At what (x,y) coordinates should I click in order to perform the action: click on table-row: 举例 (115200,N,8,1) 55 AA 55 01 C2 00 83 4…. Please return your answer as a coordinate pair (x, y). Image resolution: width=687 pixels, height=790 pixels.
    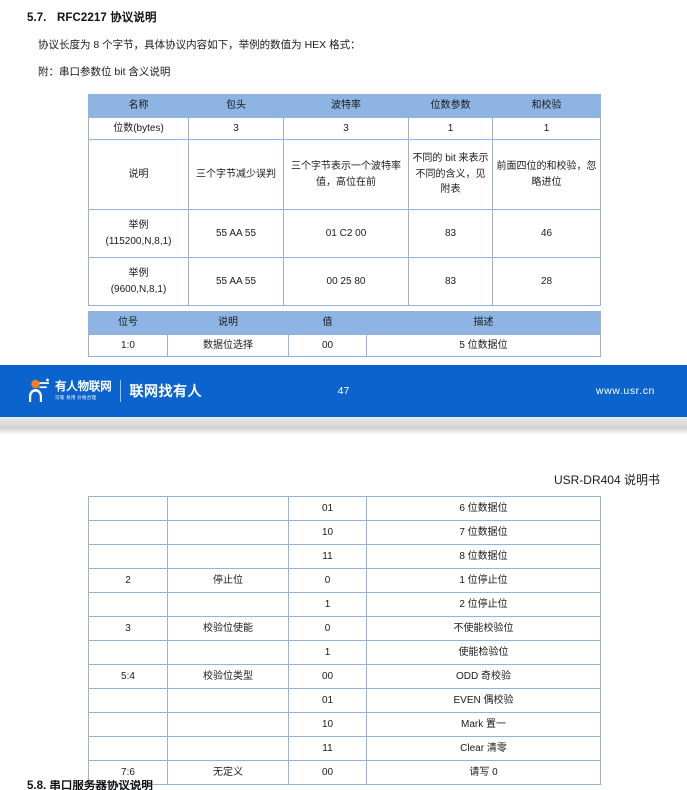
    Looking at the image, I should click on (344, 233).